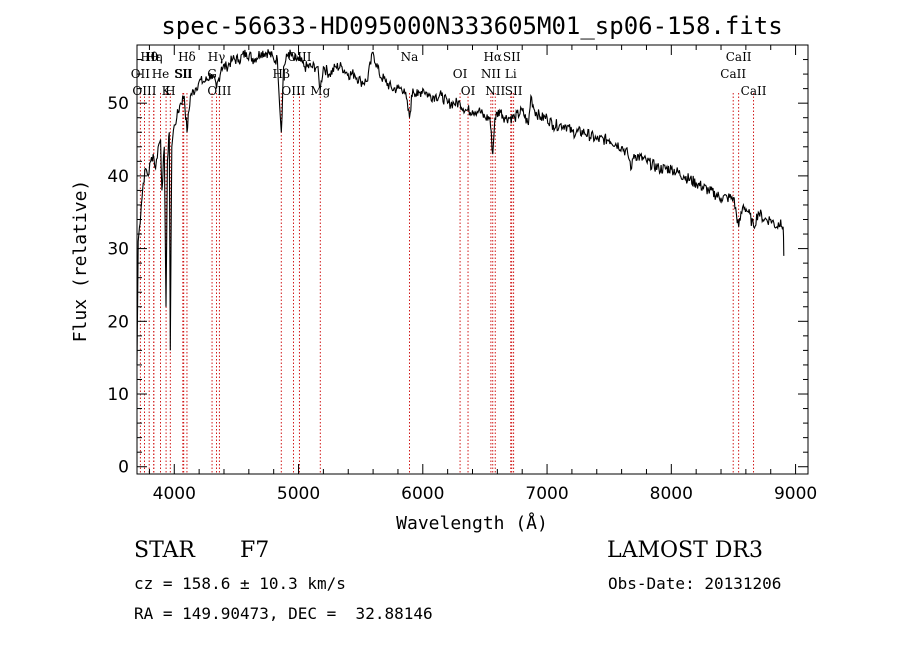  What do you see at coordinates (281, 74) in the screenshot?
I see `line-marker-label: Hβ` at bounding box center [281, 74].